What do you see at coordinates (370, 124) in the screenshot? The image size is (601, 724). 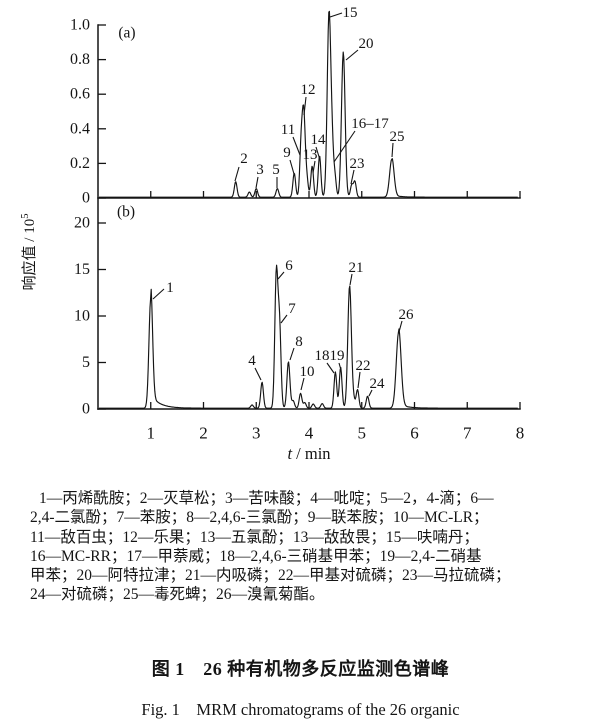 I see `peak-label-a-16–17: 16–17` at bounding box center [370, 124].